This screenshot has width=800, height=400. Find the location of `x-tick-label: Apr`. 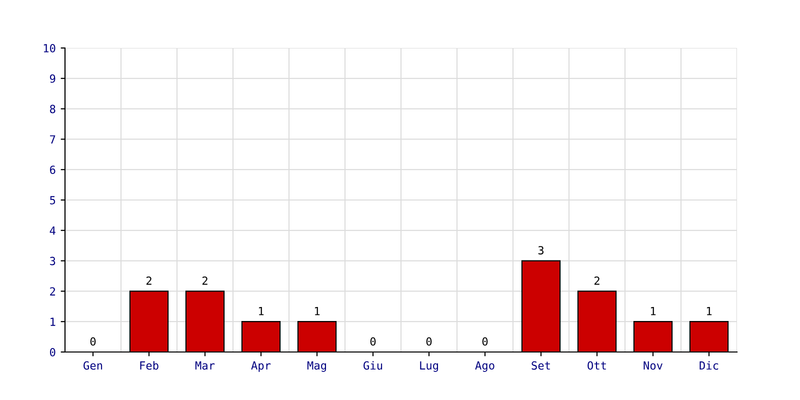

x-tick-label: Apr is located at coordinates (261, 366).